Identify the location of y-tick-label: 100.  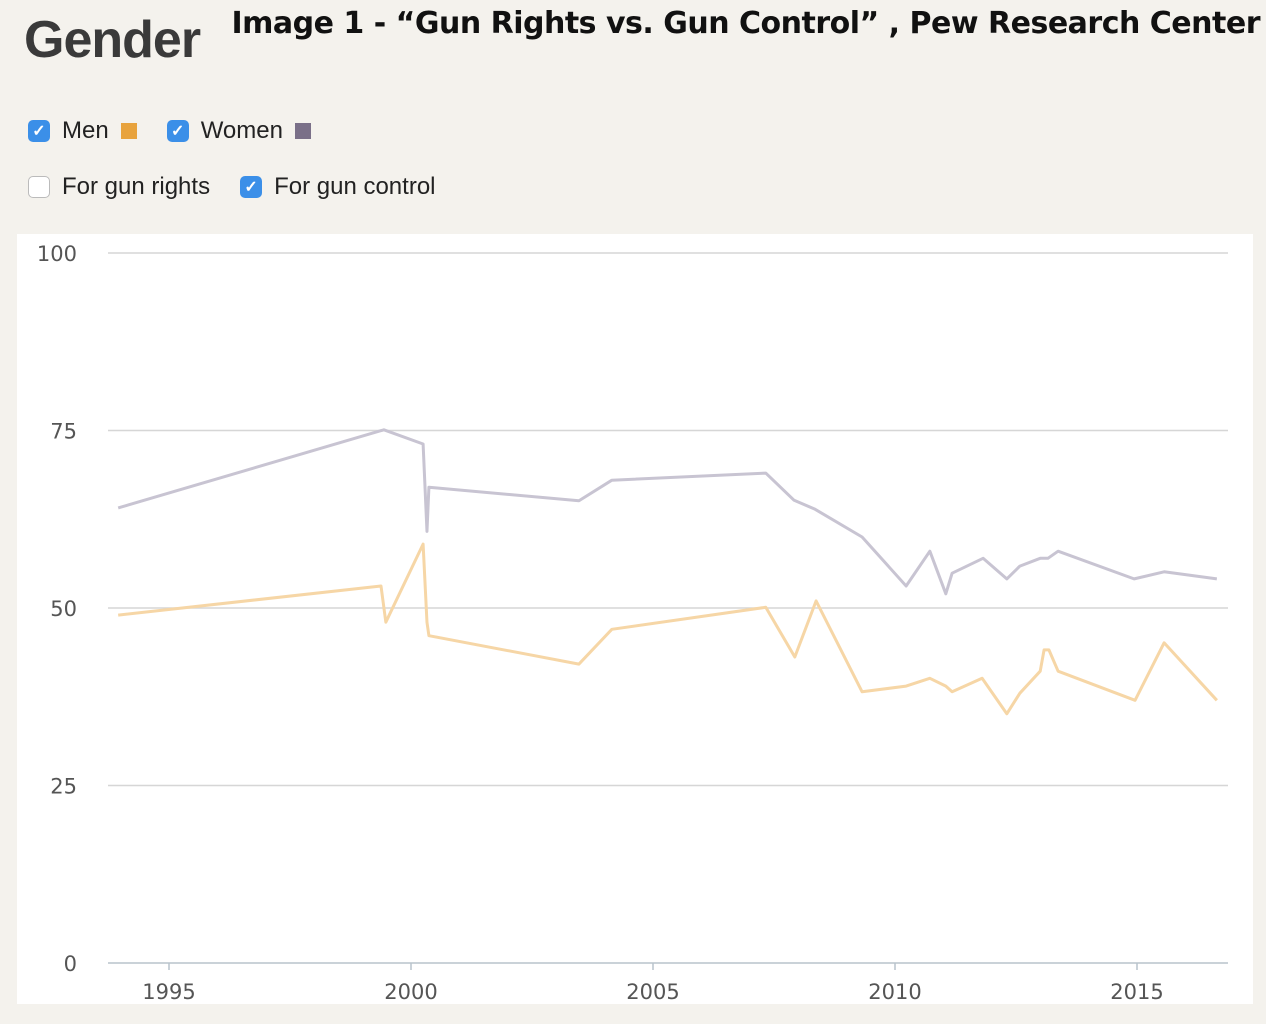
(57, 254).